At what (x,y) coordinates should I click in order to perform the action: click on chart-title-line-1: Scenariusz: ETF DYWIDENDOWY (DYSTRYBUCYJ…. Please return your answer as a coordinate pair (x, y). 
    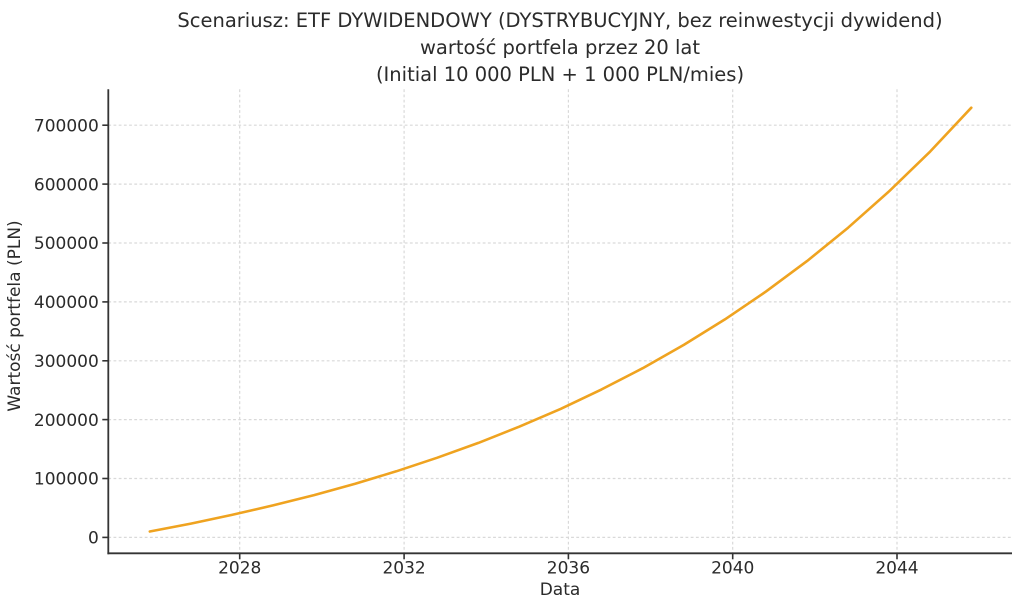
    Looking at the image, I should click on (560, 20).